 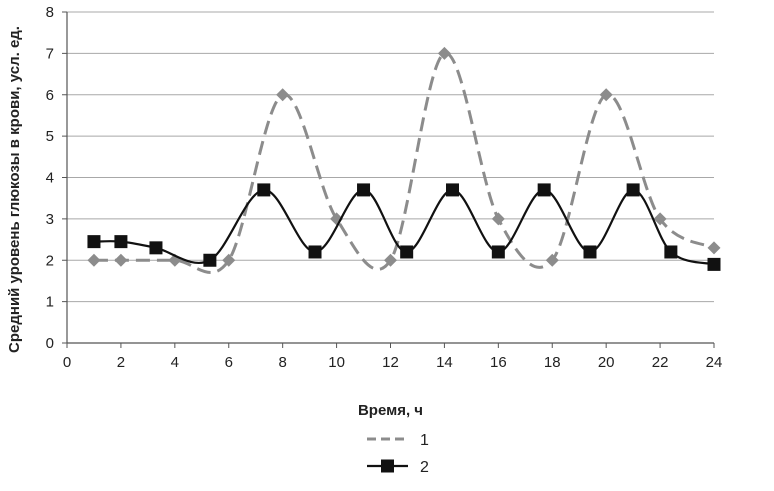 I want to click on x-tick-label-0: 0, so click(x=67, y=362).